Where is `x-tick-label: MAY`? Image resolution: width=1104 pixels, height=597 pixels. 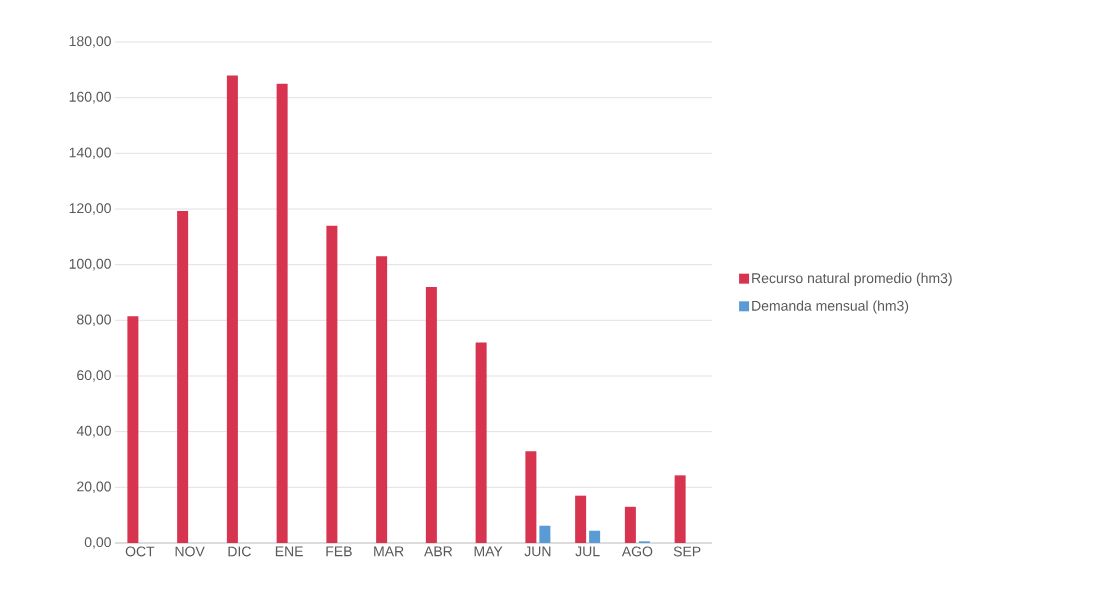 x-tick-label: MAY is located at coordinates (488, 551).